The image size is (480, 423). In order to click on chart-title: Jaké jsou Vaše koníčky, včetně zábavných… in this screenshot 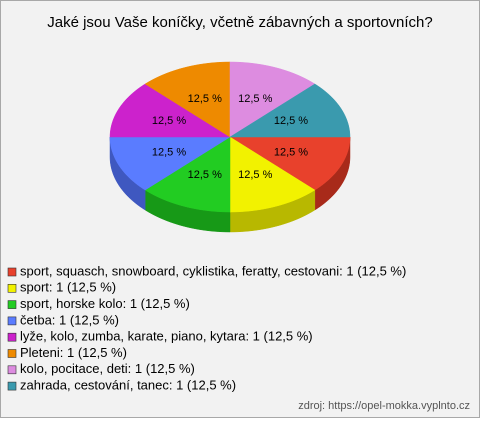, I will do `click(240, 22)`.